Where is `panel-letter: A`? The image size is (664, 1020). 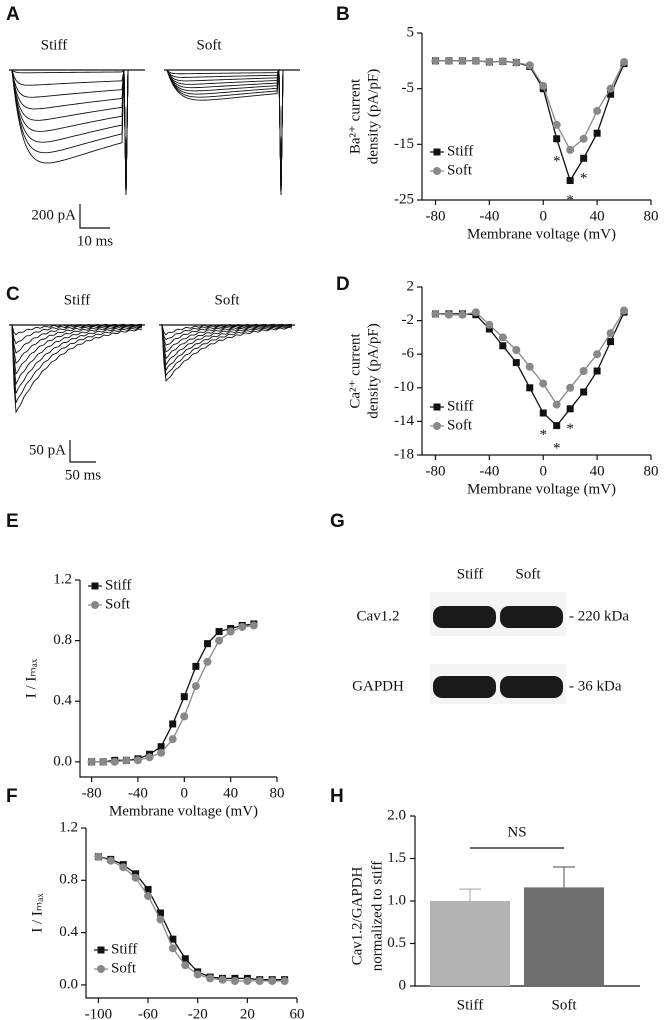
panel-letter: A is located at coordinates (13, 14).